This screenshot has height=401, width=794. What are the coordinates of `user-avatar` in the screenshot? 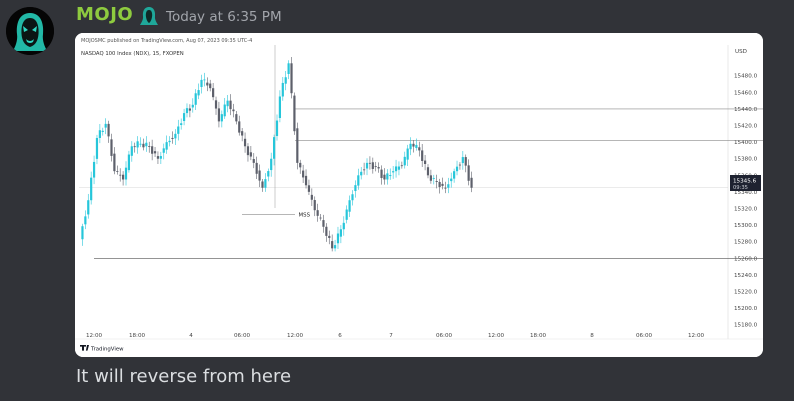 It's located at (30, 31).